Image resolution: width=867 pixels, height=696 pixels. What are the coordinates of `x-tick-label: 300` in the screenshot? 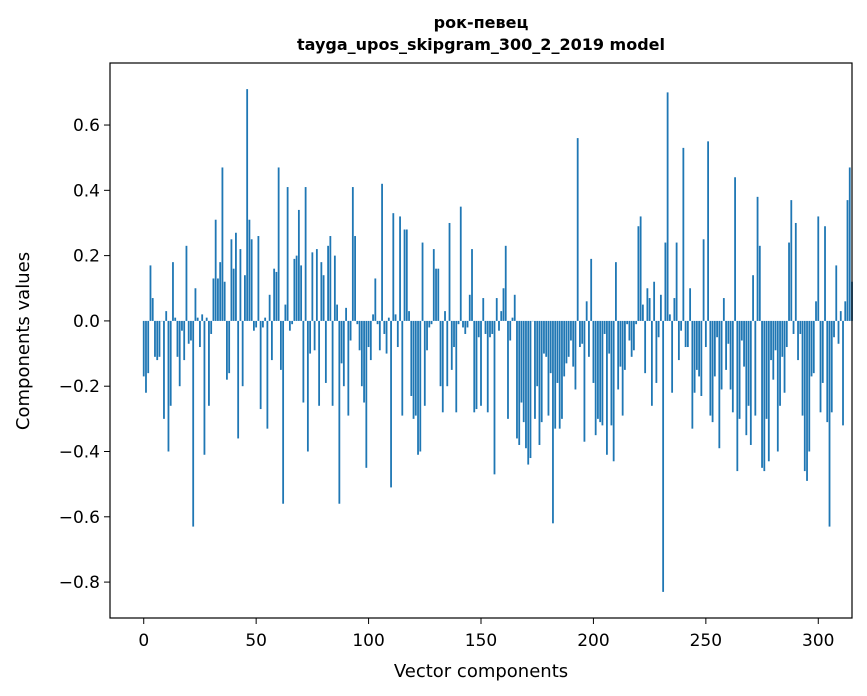 It's located at (818, 641).